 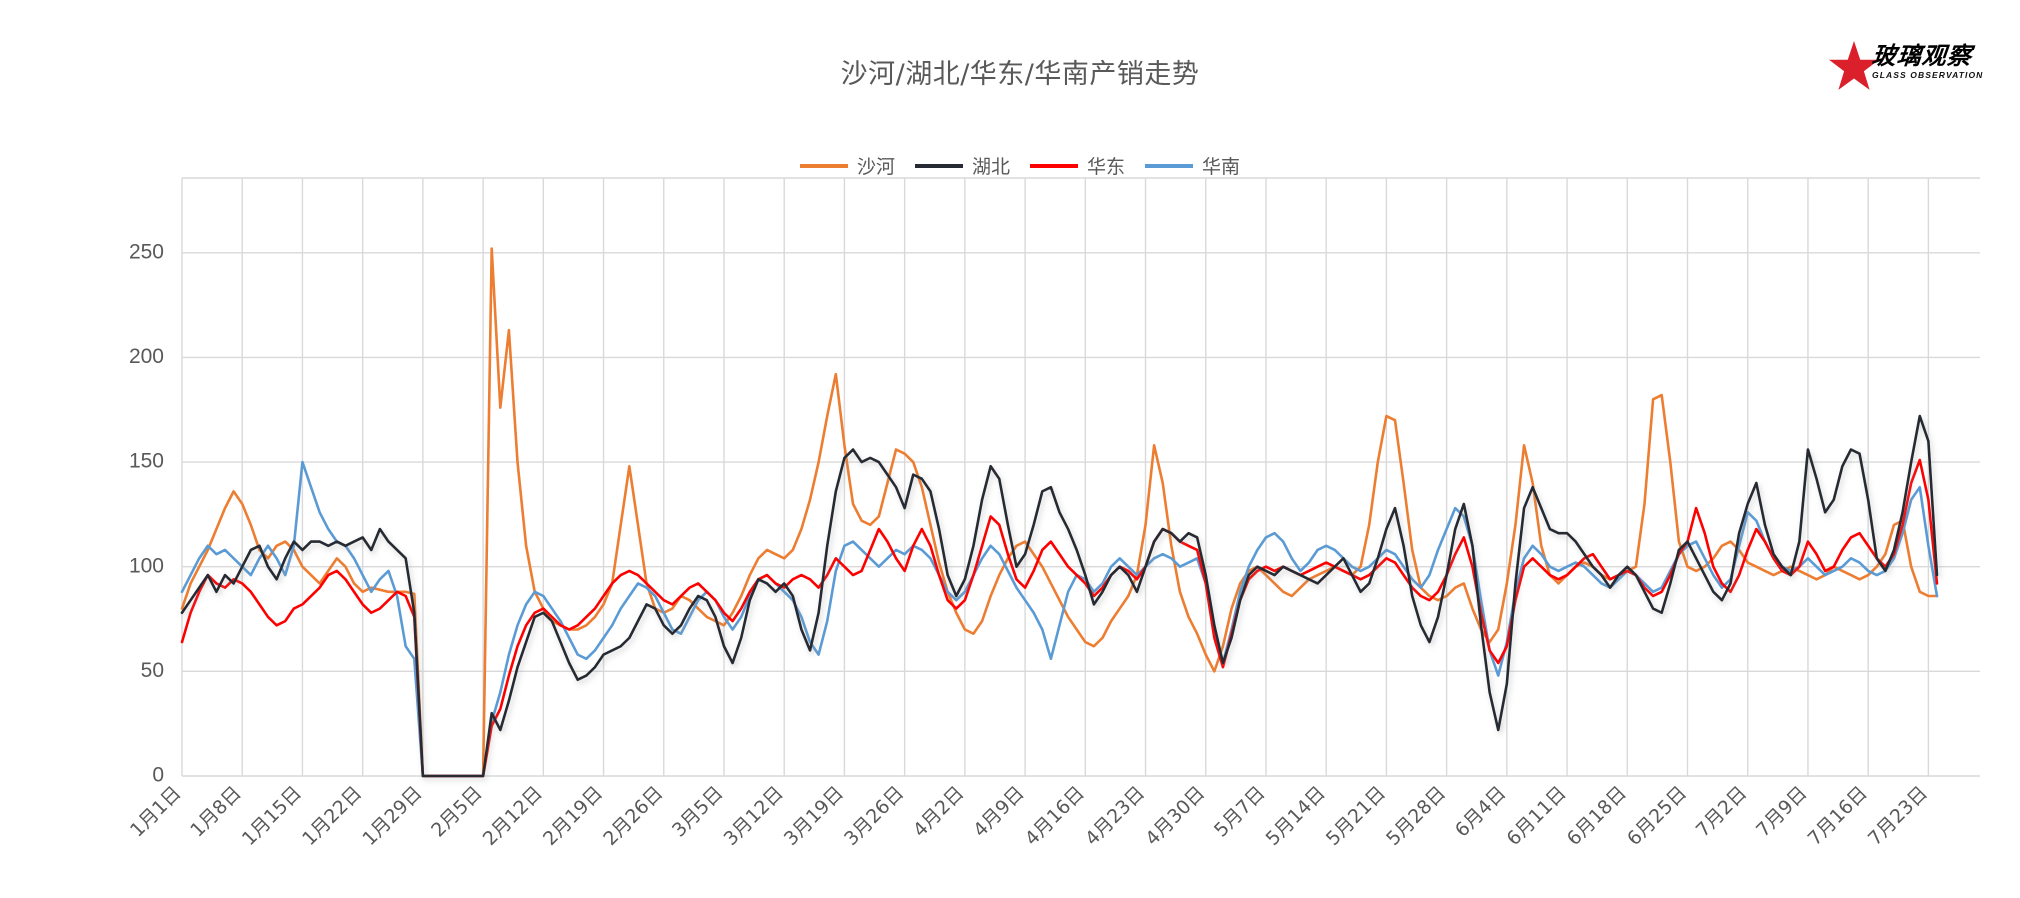 What do you see at coordinates (146, 461) in the screenshot?
I see `y-axis-tick-label: 150` at bounding box center [146, 461].